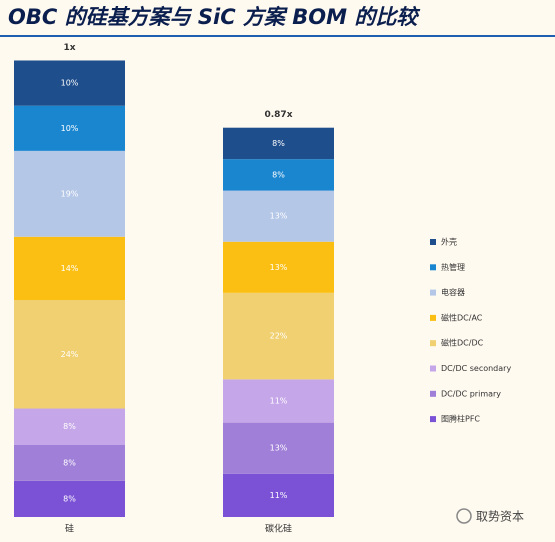 Image resolution: width=555 pixels, height=542 pixels. What do you see at coordinates (449, 242) in the screenshot?
I see `legend-label: 外壳` at bounding box center [449, 242].